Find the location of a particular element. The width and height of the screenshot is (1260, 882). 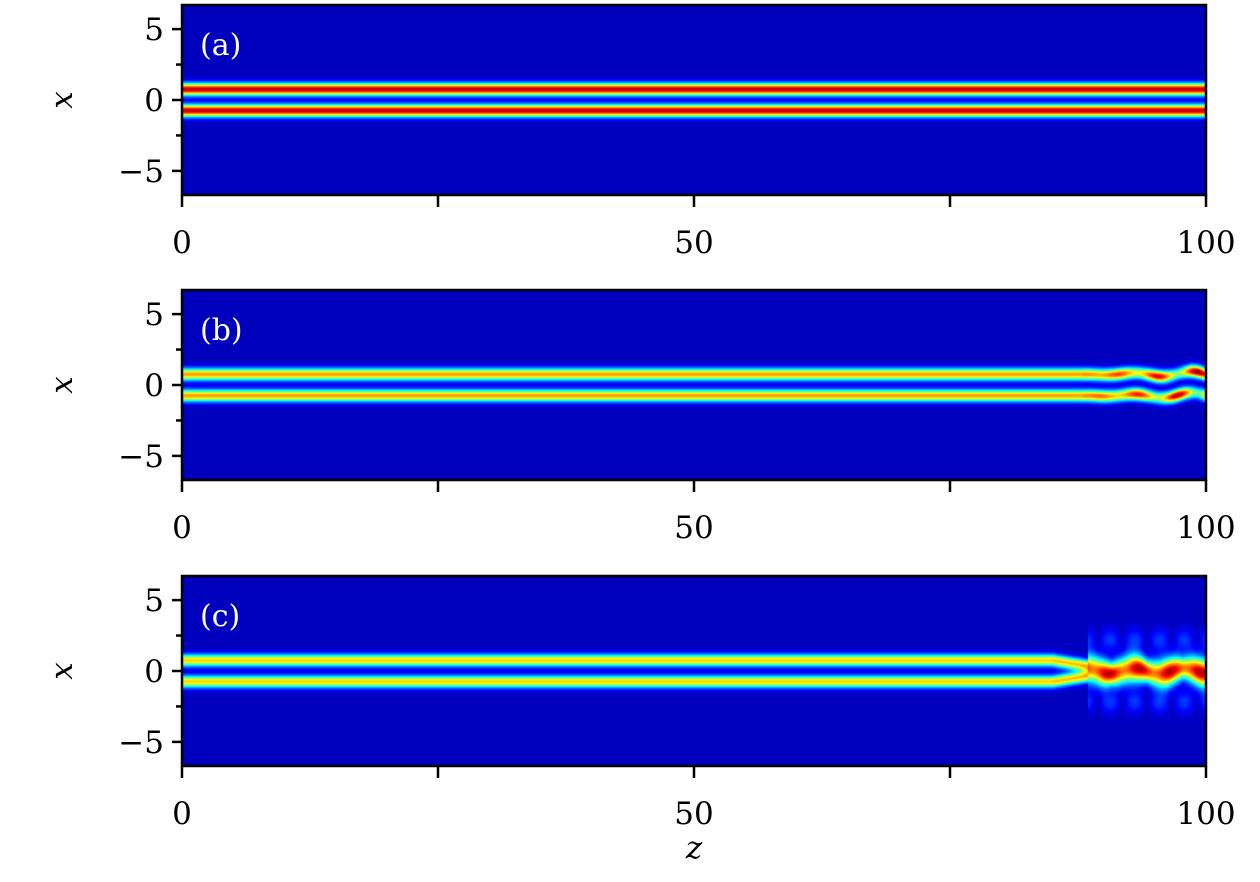

panel-label: (a) is located at coordinates (220, 45).